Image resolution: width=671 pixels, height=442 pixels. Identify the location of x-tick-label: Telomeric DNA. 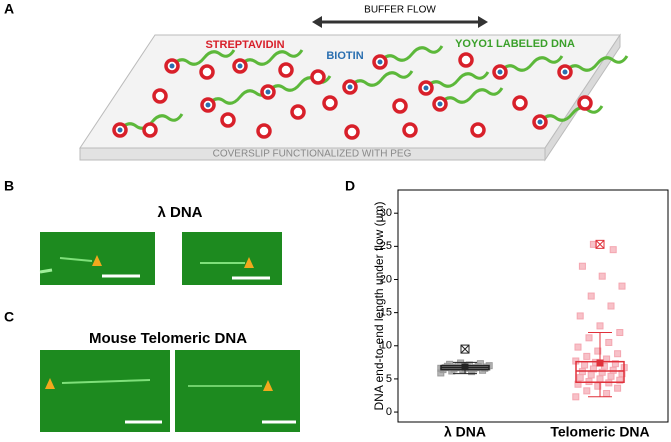
(599, 432).